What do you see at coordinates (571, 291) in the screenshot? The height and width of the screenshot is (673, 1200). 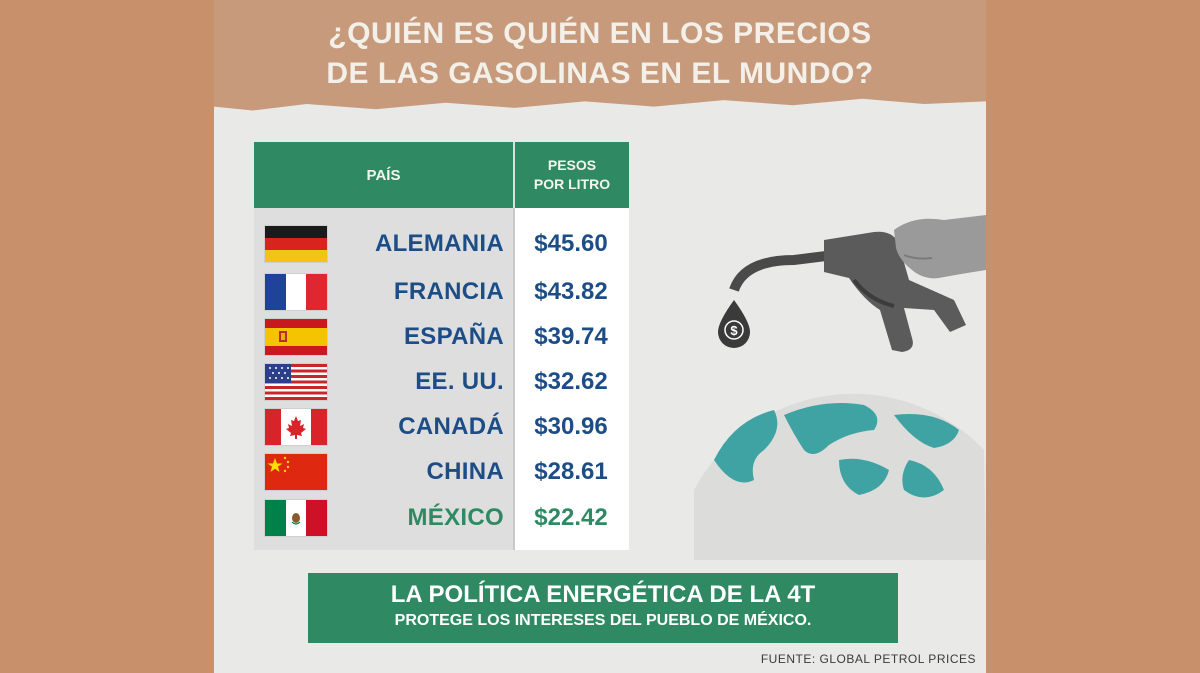 I see `price-value: $43.82` at bounding box center [571, 291].